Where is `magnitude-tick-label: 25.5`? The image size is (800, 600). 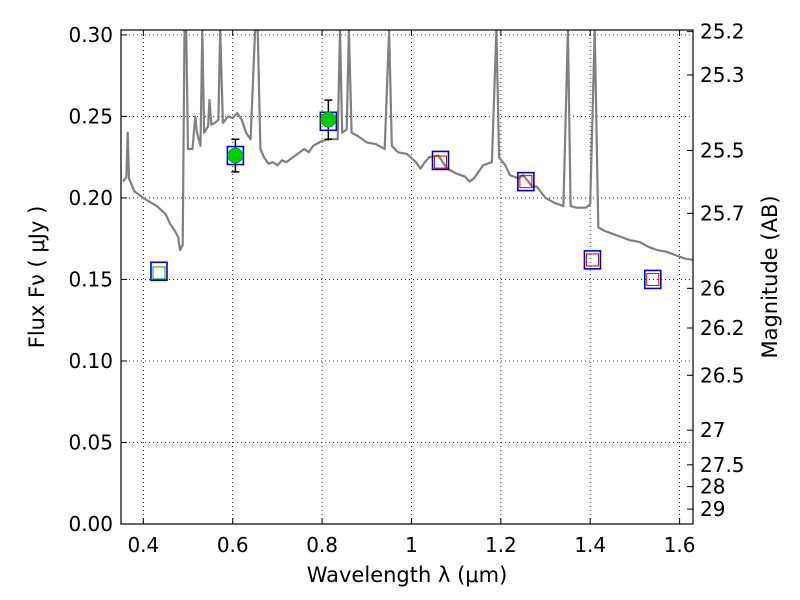 magnitude-tick-label: 25.5 is located at coordinates (722, 151).